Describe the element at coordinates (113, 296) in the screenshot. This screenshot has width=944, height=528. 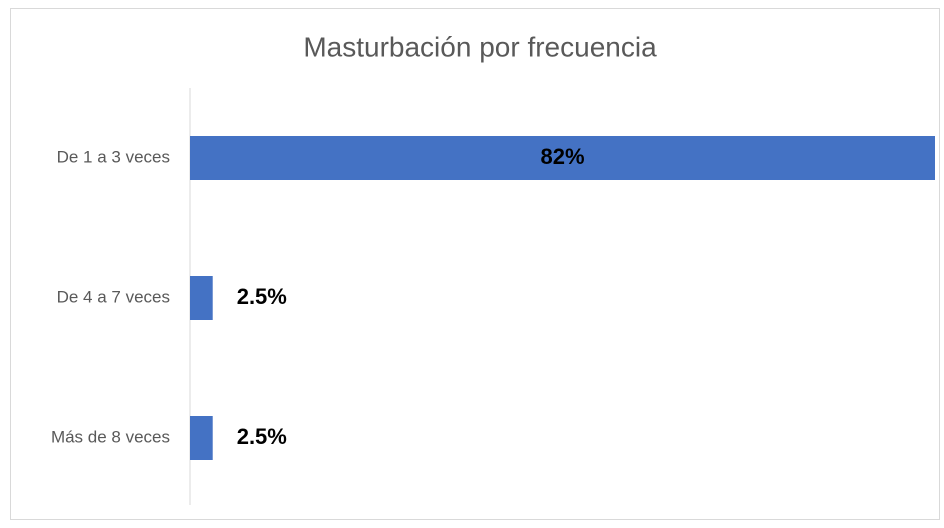
I see `y-tick-label: De 4 a 7 veces` at that location.